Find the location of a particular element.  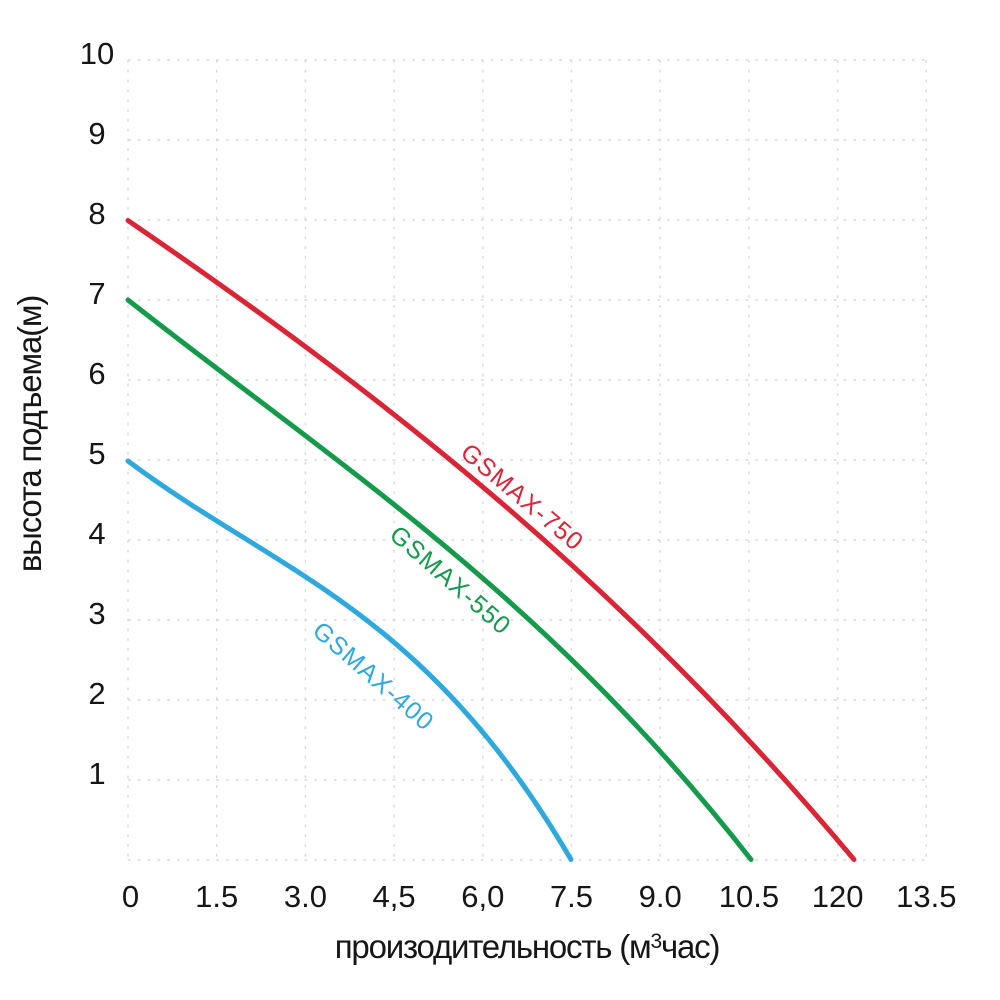

svg-text: 9.0 is located at coordinates (660, 896).